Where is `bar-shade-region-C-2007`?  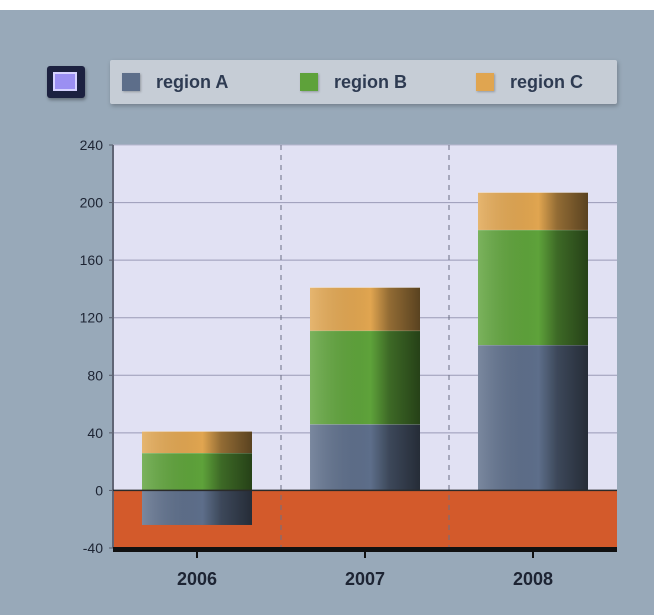 bar-shade-region-C-2007 is located at coordinates (365, 309).